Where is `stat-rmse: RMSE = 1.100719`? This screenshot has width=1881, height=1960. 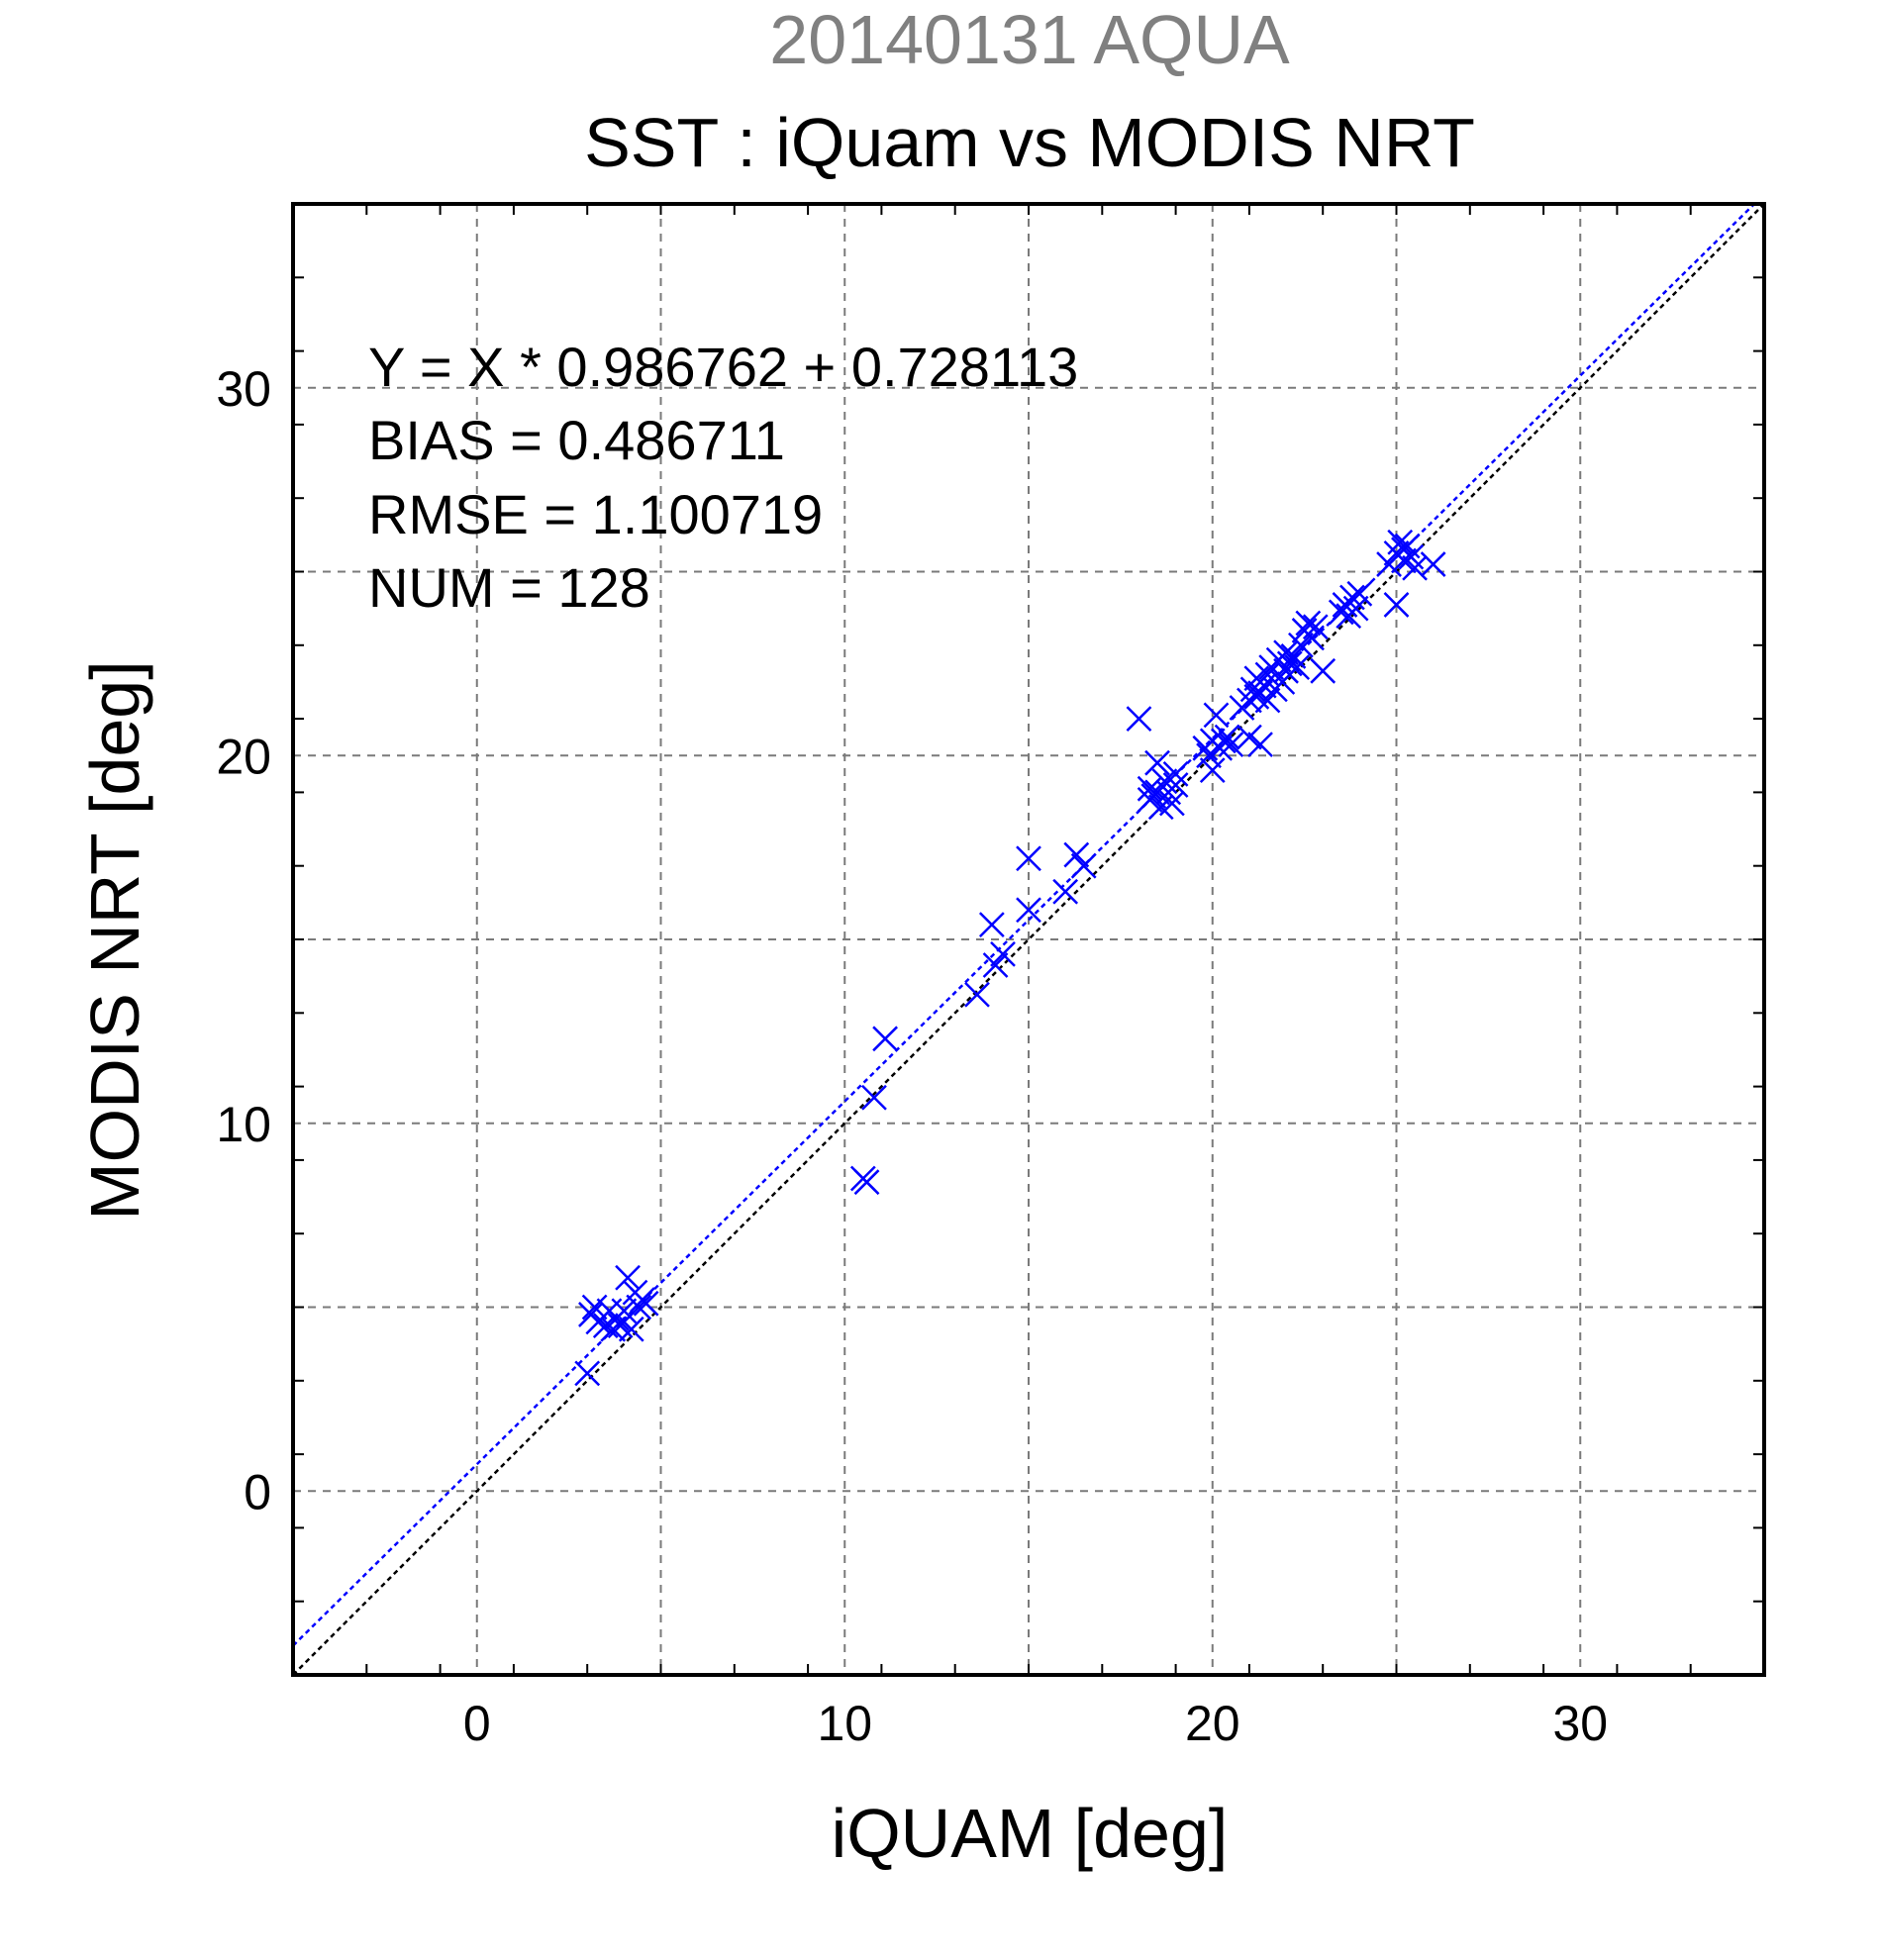
stat-rmse: RMSE = 1.100719 is located at coordinates (595, 514).